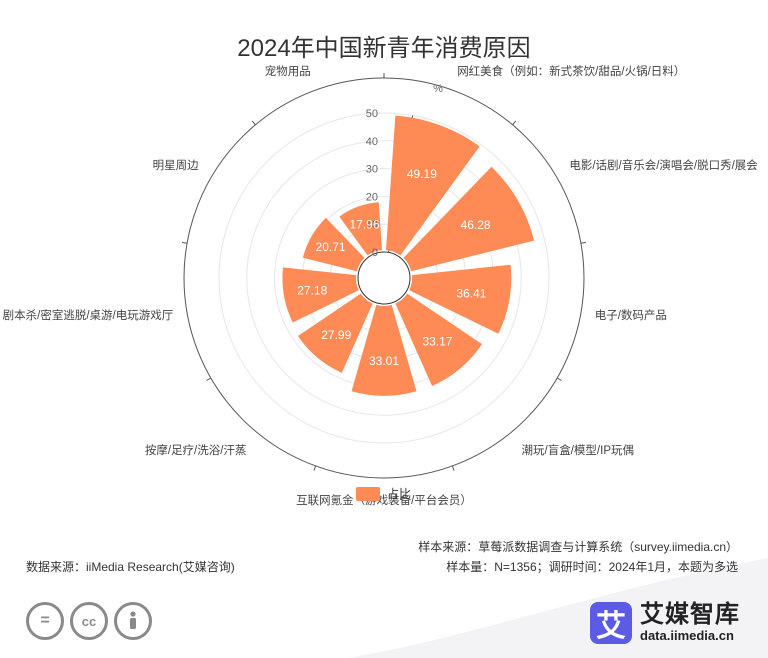 Image resolution: width=768 pixels, height=658 pixels. Describe the element at coordinates (687, 635) in the screenshot. I see `brand-url: data.iimedia.cn` at that location.